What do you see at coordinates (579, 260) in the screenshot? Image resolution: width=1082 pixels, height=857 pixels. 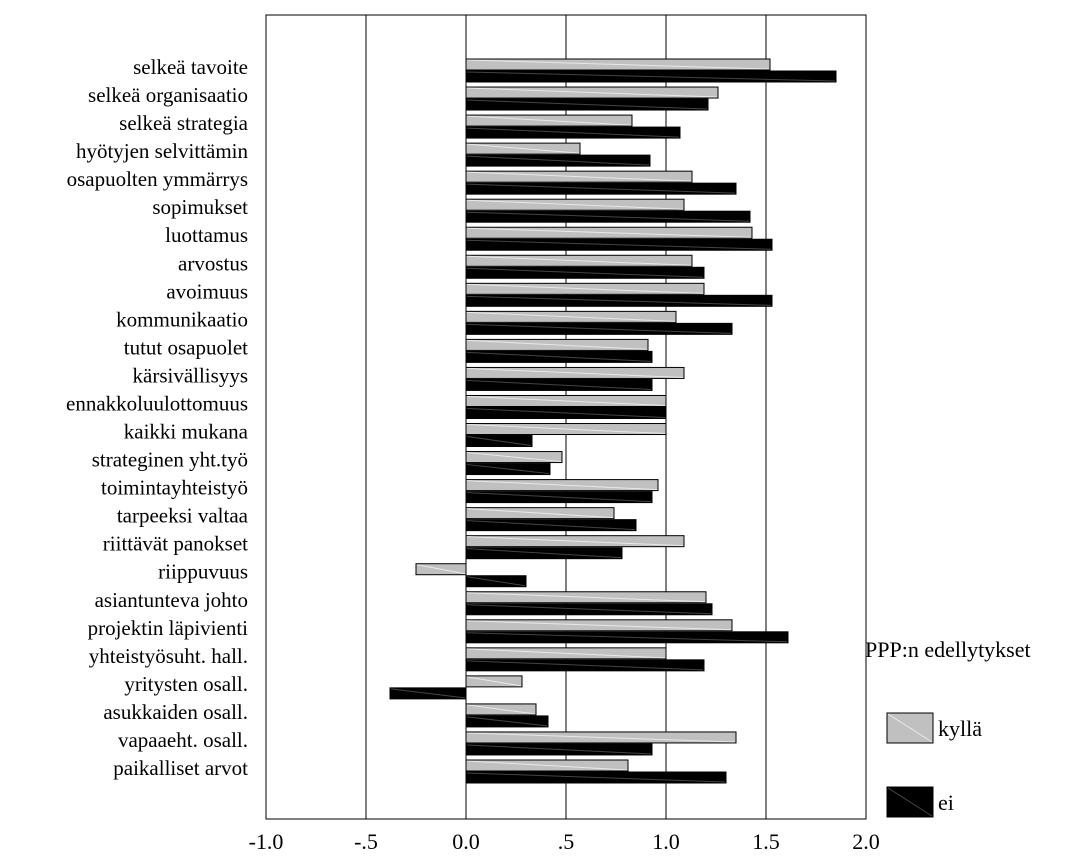 I see `bar-accent-kyllä-7` at bounding box center [579, 260].